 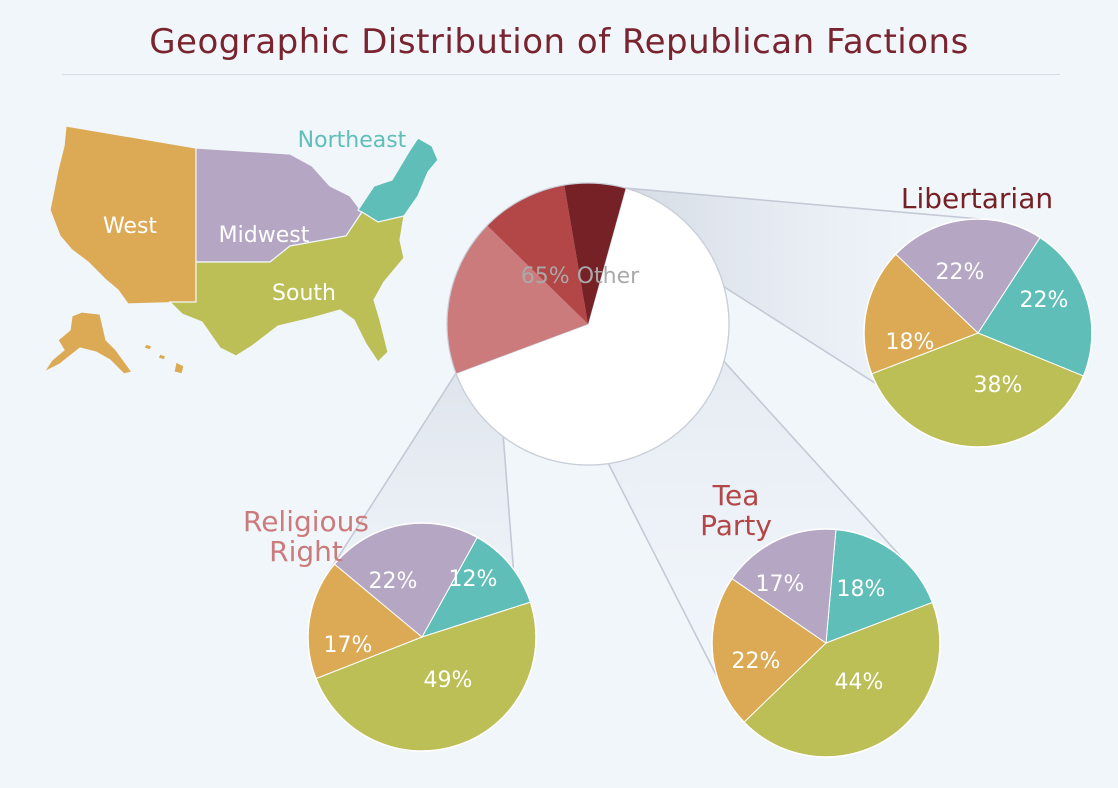 What do you see at coordinates (306, 551) in the screenshot?
I see `religious_right-title-line: Right` at bounding box center [306, 551].